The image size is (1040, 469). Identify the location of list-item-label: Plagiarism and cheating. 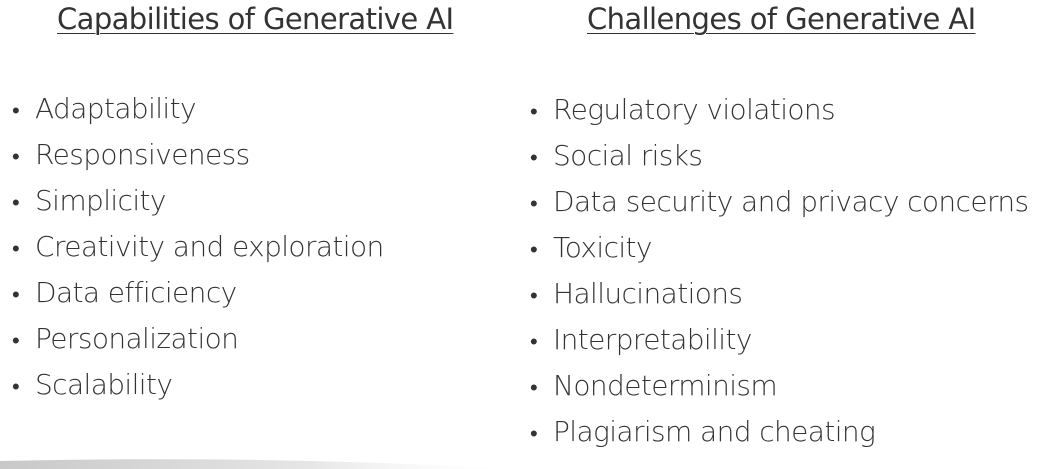
(714, 431).